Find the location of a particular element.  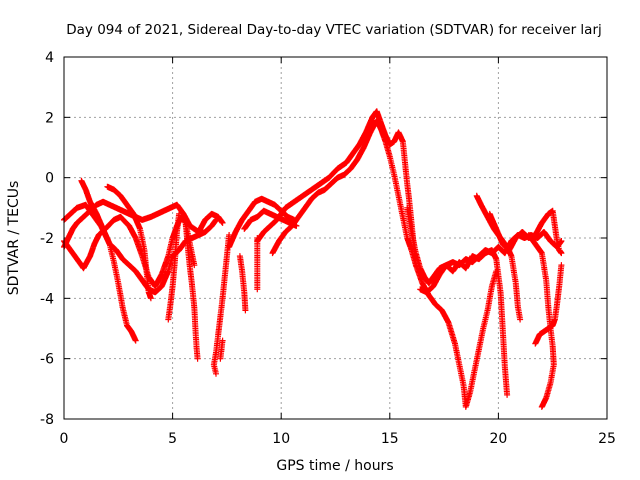

x-tick-label: 20 is located at coordinates (498, 439).